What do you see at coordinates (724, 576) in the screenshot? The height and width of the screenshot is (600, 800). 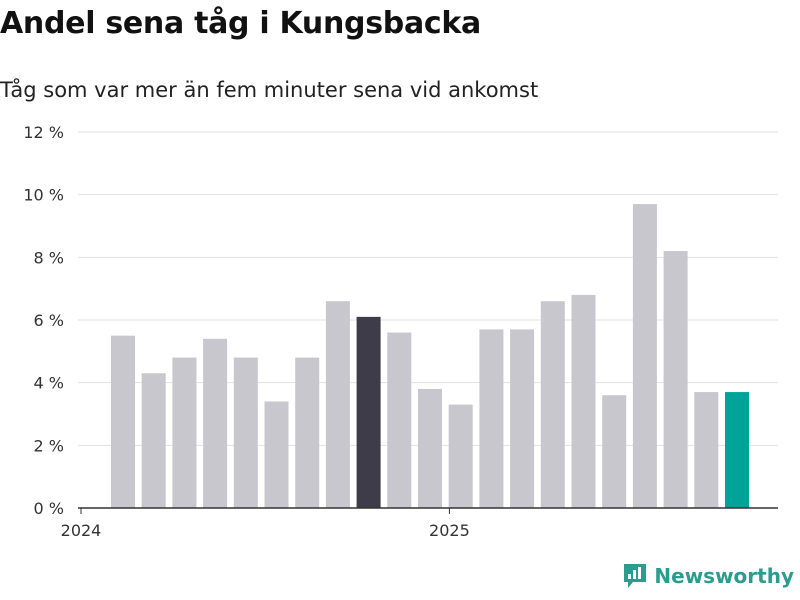 I see `brand-name: Newsworthy` at bounding box center [724, 576].